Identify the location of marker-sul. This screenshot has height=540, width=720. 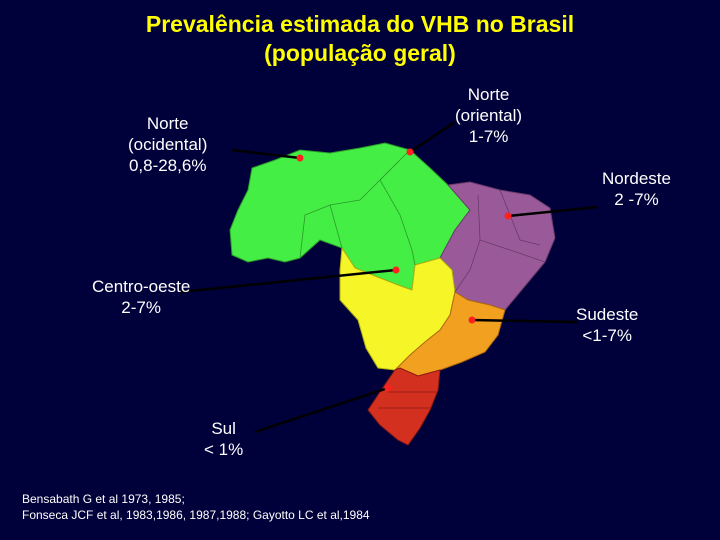
(388, 388).